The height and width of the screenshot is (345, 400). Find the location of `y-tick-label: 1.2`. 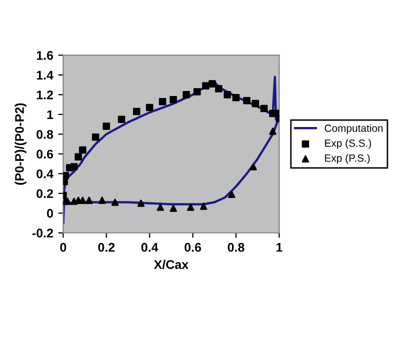

y-tick-label: 1.2 is located at coordinates (44, 95).